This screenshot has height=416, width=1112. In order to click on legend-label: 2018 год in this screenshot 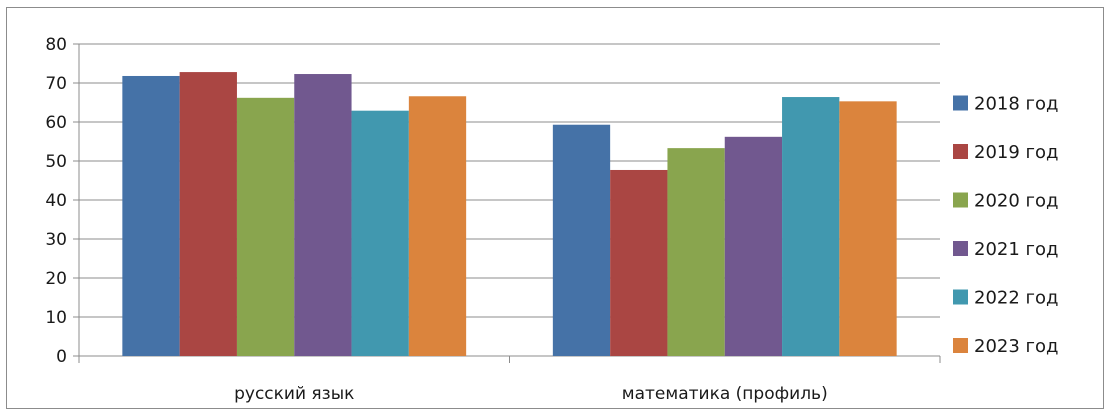, I will do `click(1016, 104)`.